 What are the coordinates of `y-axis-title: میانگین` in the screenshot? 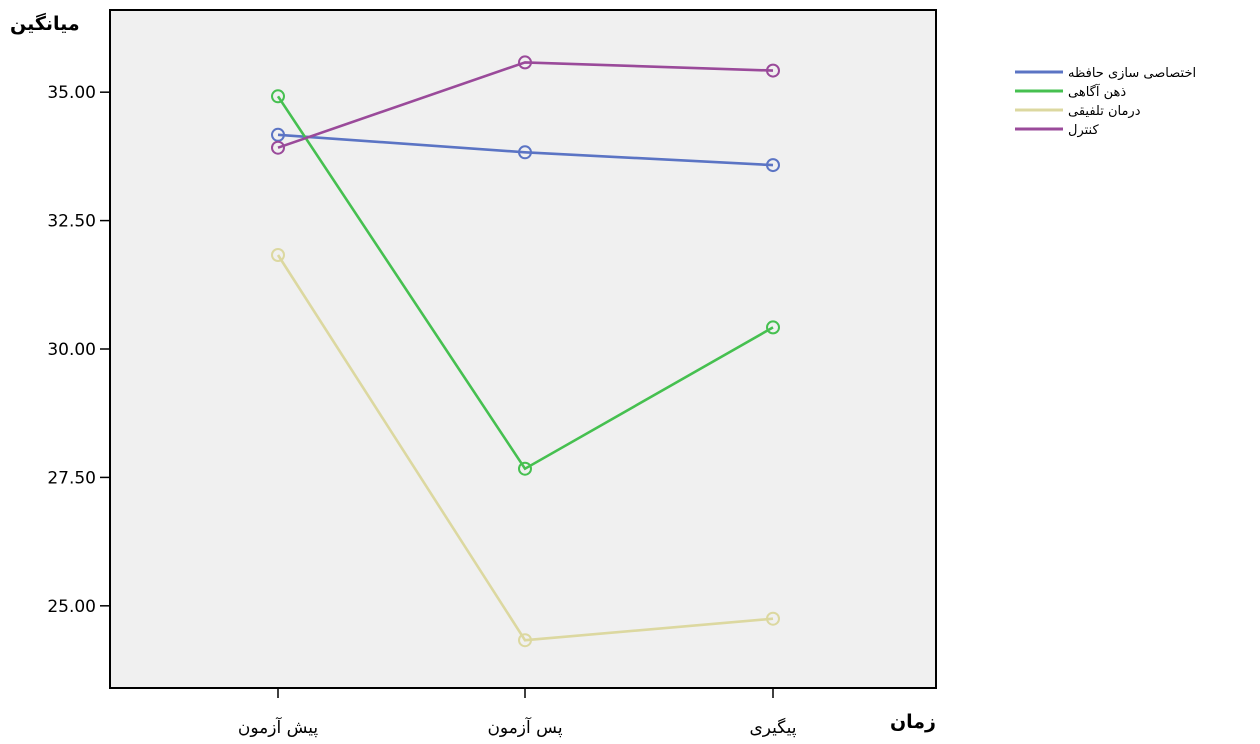 It's located at (45, 23).